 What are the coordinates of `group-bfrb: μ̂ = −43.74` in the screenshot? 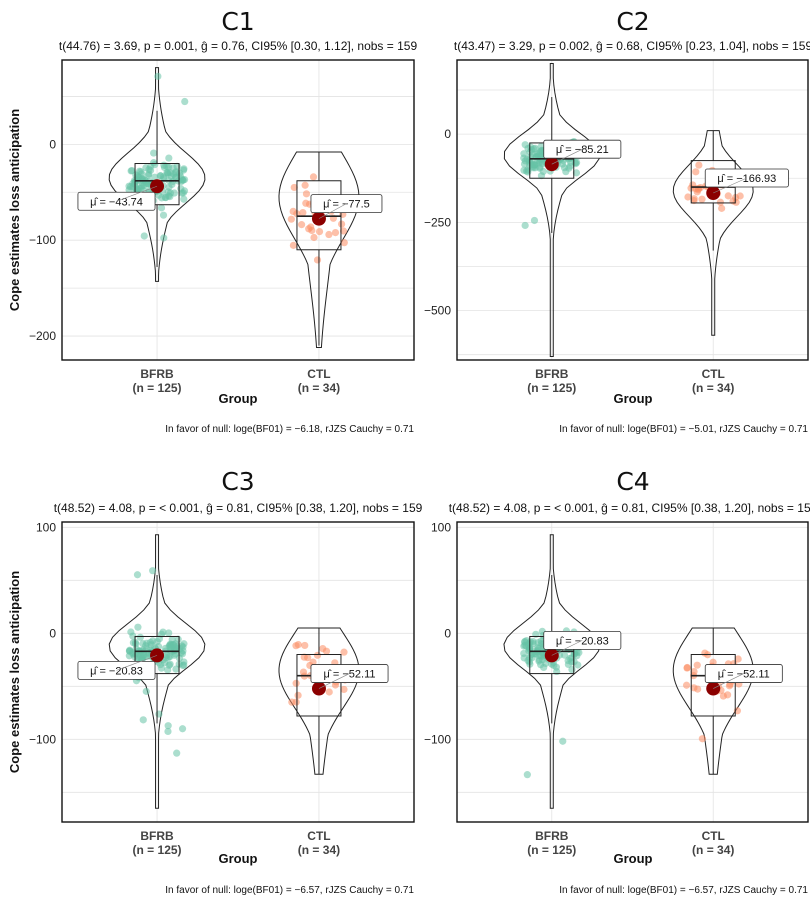 It's located at (141, 174).